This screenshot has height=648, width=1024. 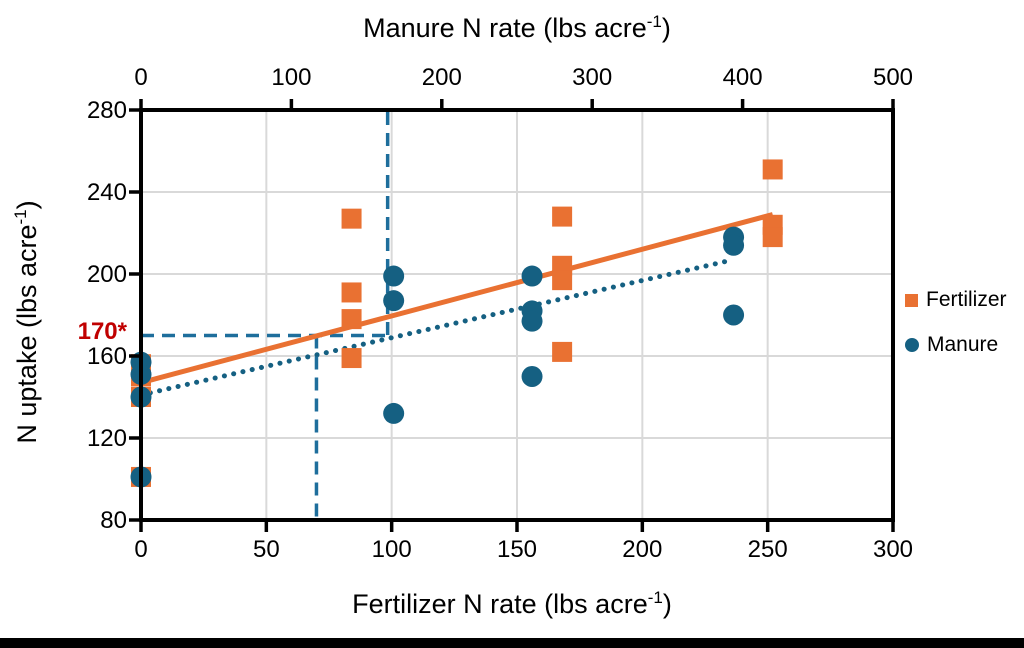 What do you see at coordinates (911, 300) in the screenshot?
I see `fertilizer-swatch-icon` at bounding box center [911, 300].